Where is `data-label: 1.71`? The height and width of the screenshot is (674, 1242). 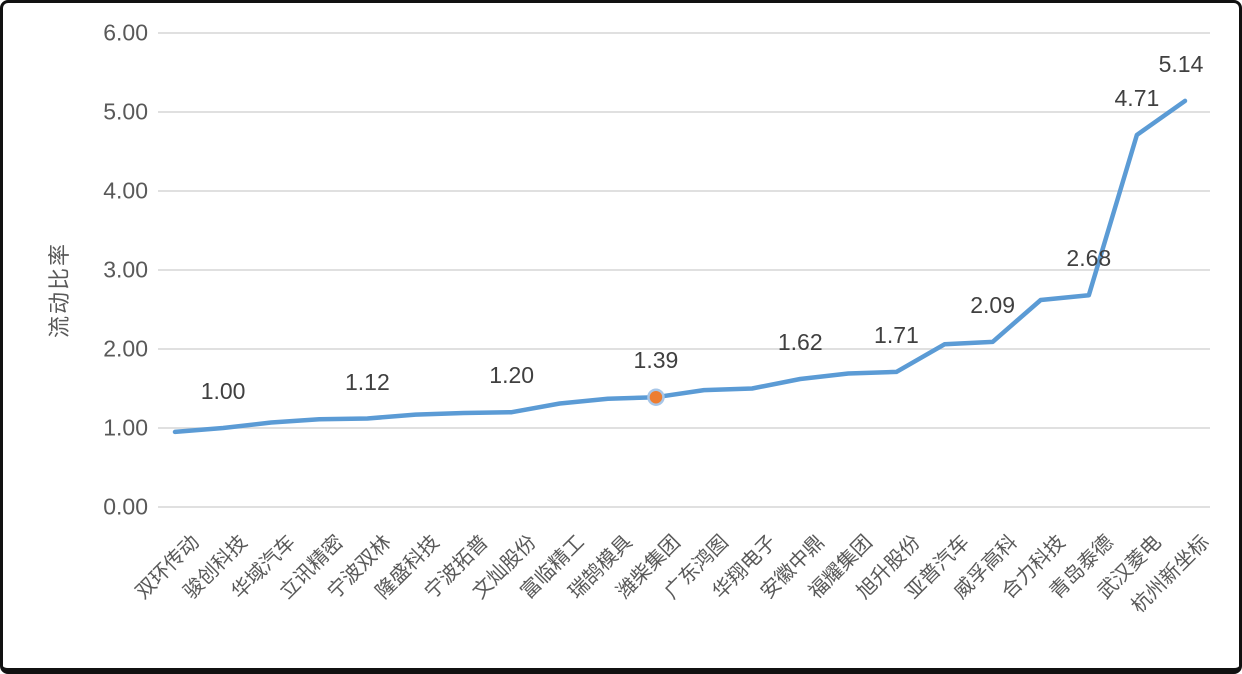
data-label: 1.71 is located at coordinates (896, 334).